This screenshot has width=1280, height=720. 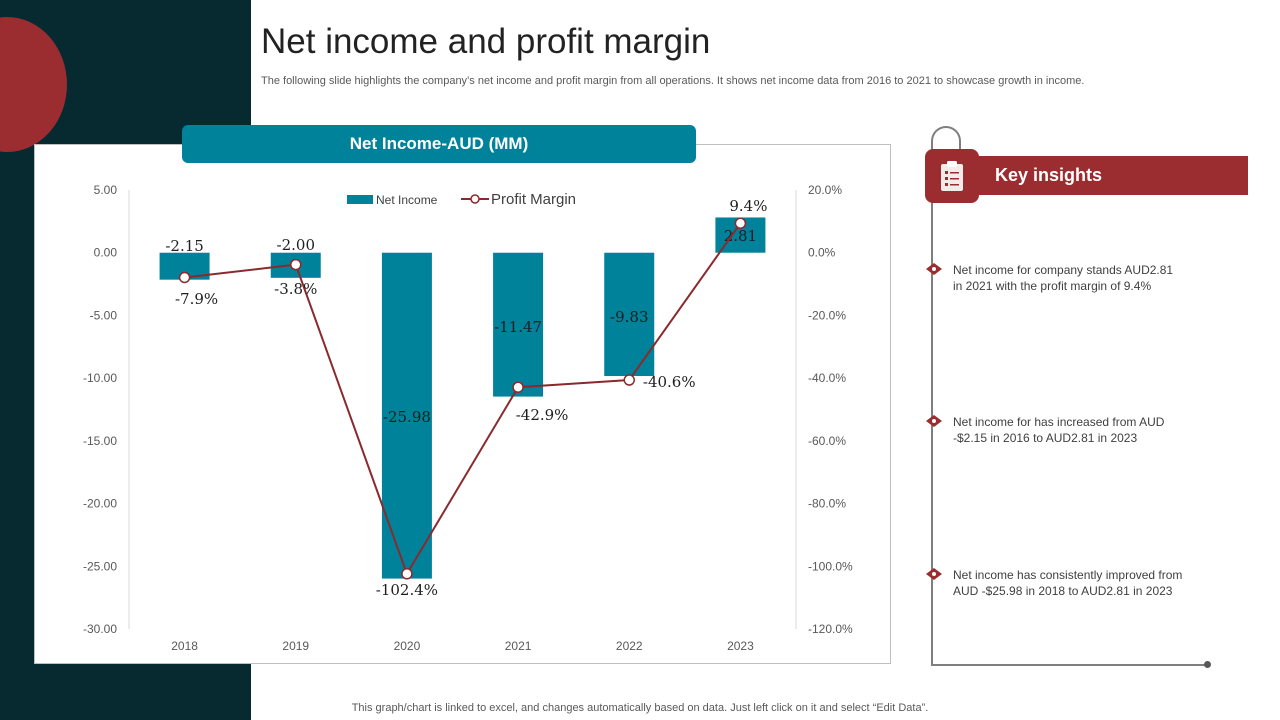 I want to click on net-income-data-label: -25.98, so click(x=407, y=417).